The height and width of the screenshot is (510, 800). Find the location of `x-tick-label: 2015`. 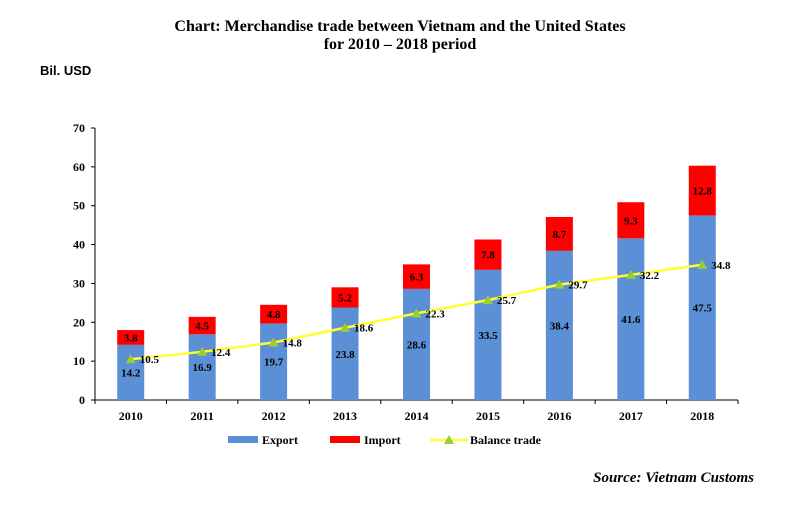

x-tick-label: 2015 is located at coordinates (488, 416).